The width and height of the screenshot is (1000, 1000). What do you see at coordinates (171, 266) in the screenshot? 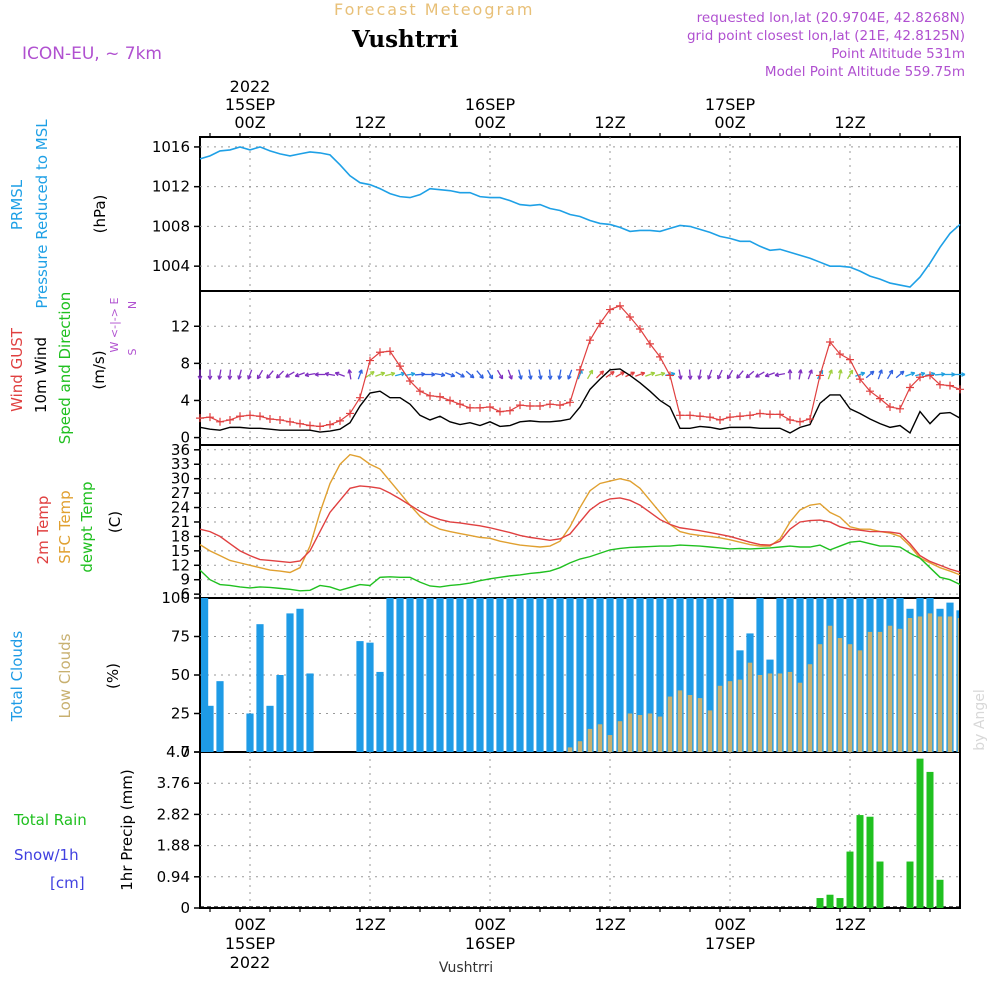
I see `y-tick-label: 1004` at bounding box center [171, 266].